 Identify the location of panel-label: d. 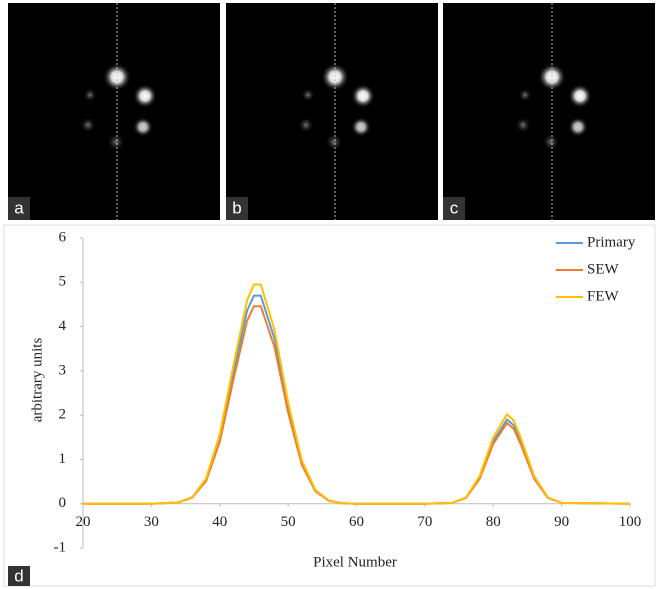
(18, 575).